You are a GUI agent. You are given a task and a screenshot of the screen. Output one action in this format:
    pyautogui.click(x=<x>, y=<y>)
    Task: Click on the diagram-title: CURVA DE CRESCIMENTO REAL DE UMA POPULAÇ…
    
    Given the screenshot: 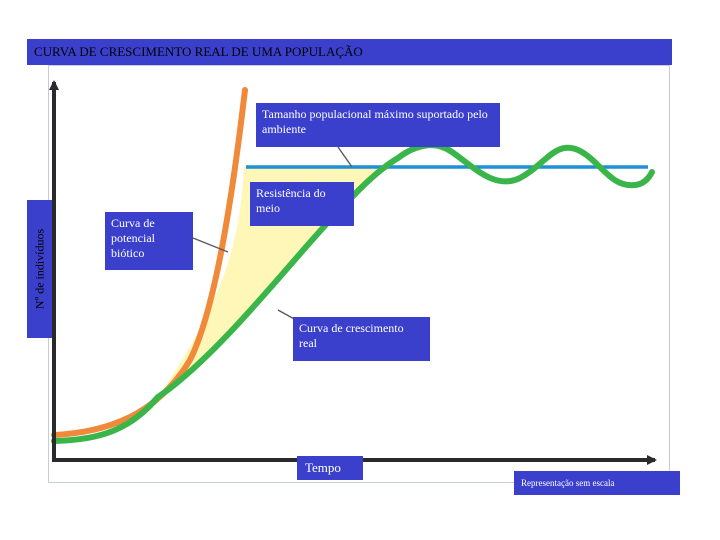 What is the action you would take?
    pyautogui.click(x=349, y=52)
    